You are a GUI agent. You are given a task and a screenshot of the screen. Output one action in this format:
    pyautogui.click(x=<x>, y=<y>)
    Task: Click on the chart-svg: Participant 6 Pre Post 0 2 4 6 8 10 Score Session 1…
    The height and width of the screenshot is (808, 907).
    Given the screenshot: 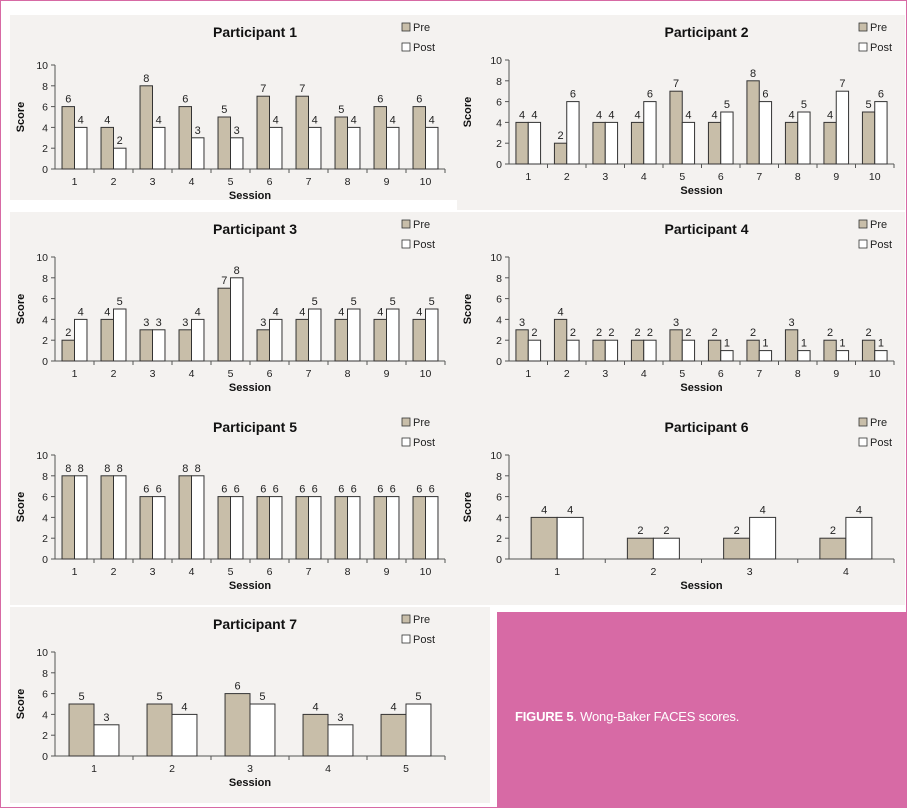 What is the action you would take?
    pyautogui.click(x=678, y=504)
    